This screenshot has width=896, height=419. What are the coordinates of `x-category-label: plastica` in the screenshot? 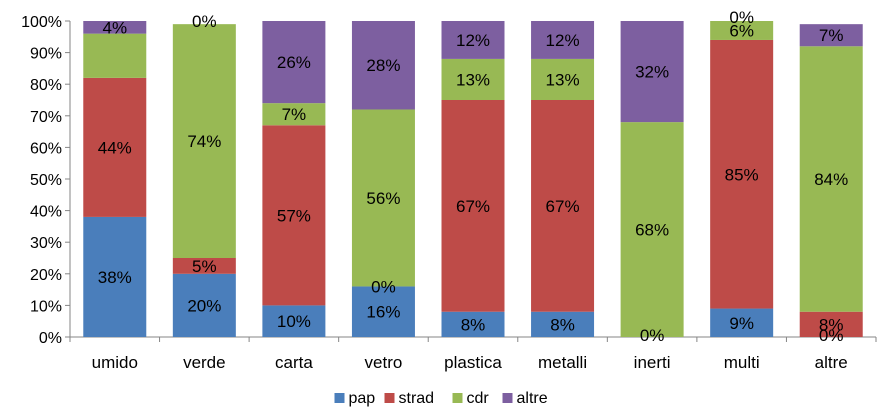 It's located at (473, 362).